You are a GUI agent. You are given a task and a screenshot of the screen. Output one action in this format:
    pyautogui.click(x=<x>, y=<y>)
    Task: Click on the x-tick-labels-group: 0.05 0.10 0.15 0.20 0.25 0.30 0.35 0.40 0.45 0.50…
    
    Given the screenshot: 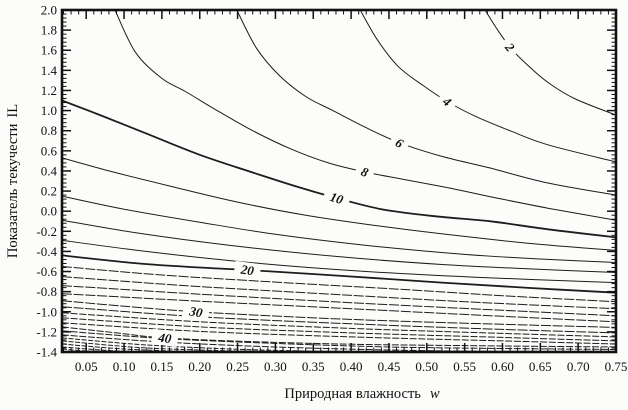 What is the action you would take?
    pyautogui.click(x=351, y=366)
    